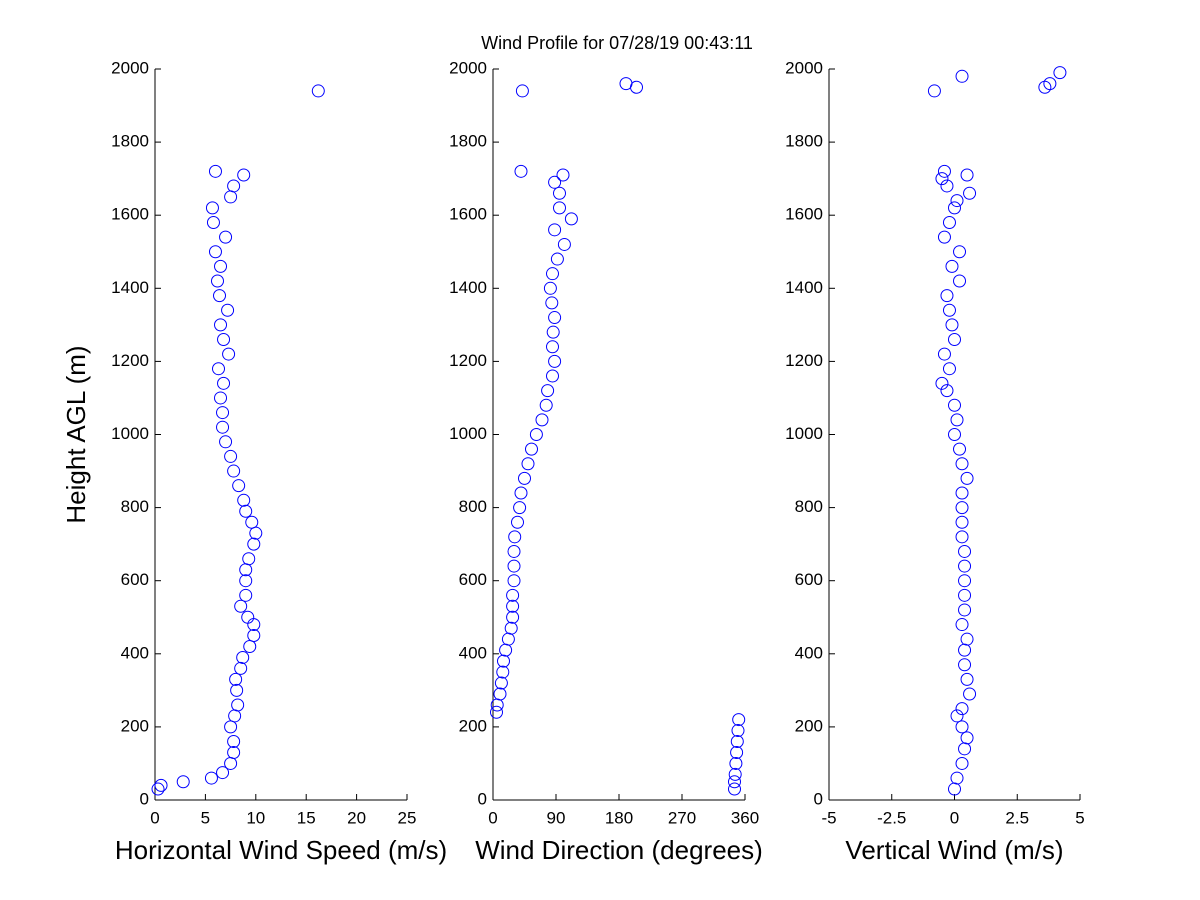 The height and width of the screenshot is (900, 1200). What do you see at coordinates (617, 43) in the screenshot?
I see `figure-title: Wind Profile for 07/28/19 00:43:11` at bounding box center [617, 43].